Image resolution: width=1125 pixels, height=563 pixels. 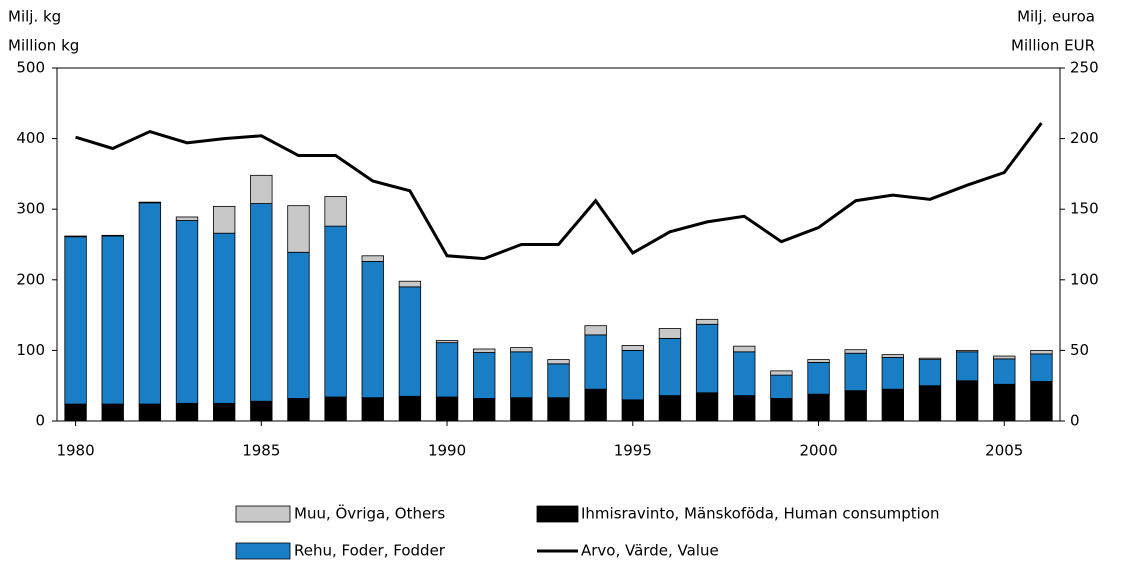 What do you see at coordinates (30, 279) in the screenshot?
I see `y-tick-label: 200` at bounding box center [30, 279].